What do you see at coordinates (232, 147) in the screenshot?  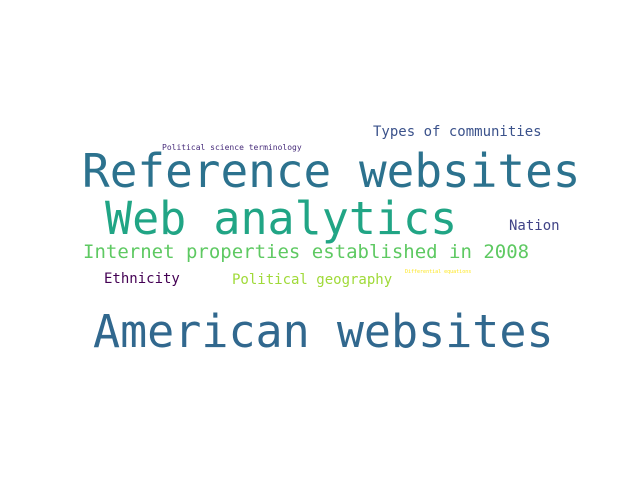 I see `word-political-science-terminology: Political science terminology` at bounding box center [232, 147].